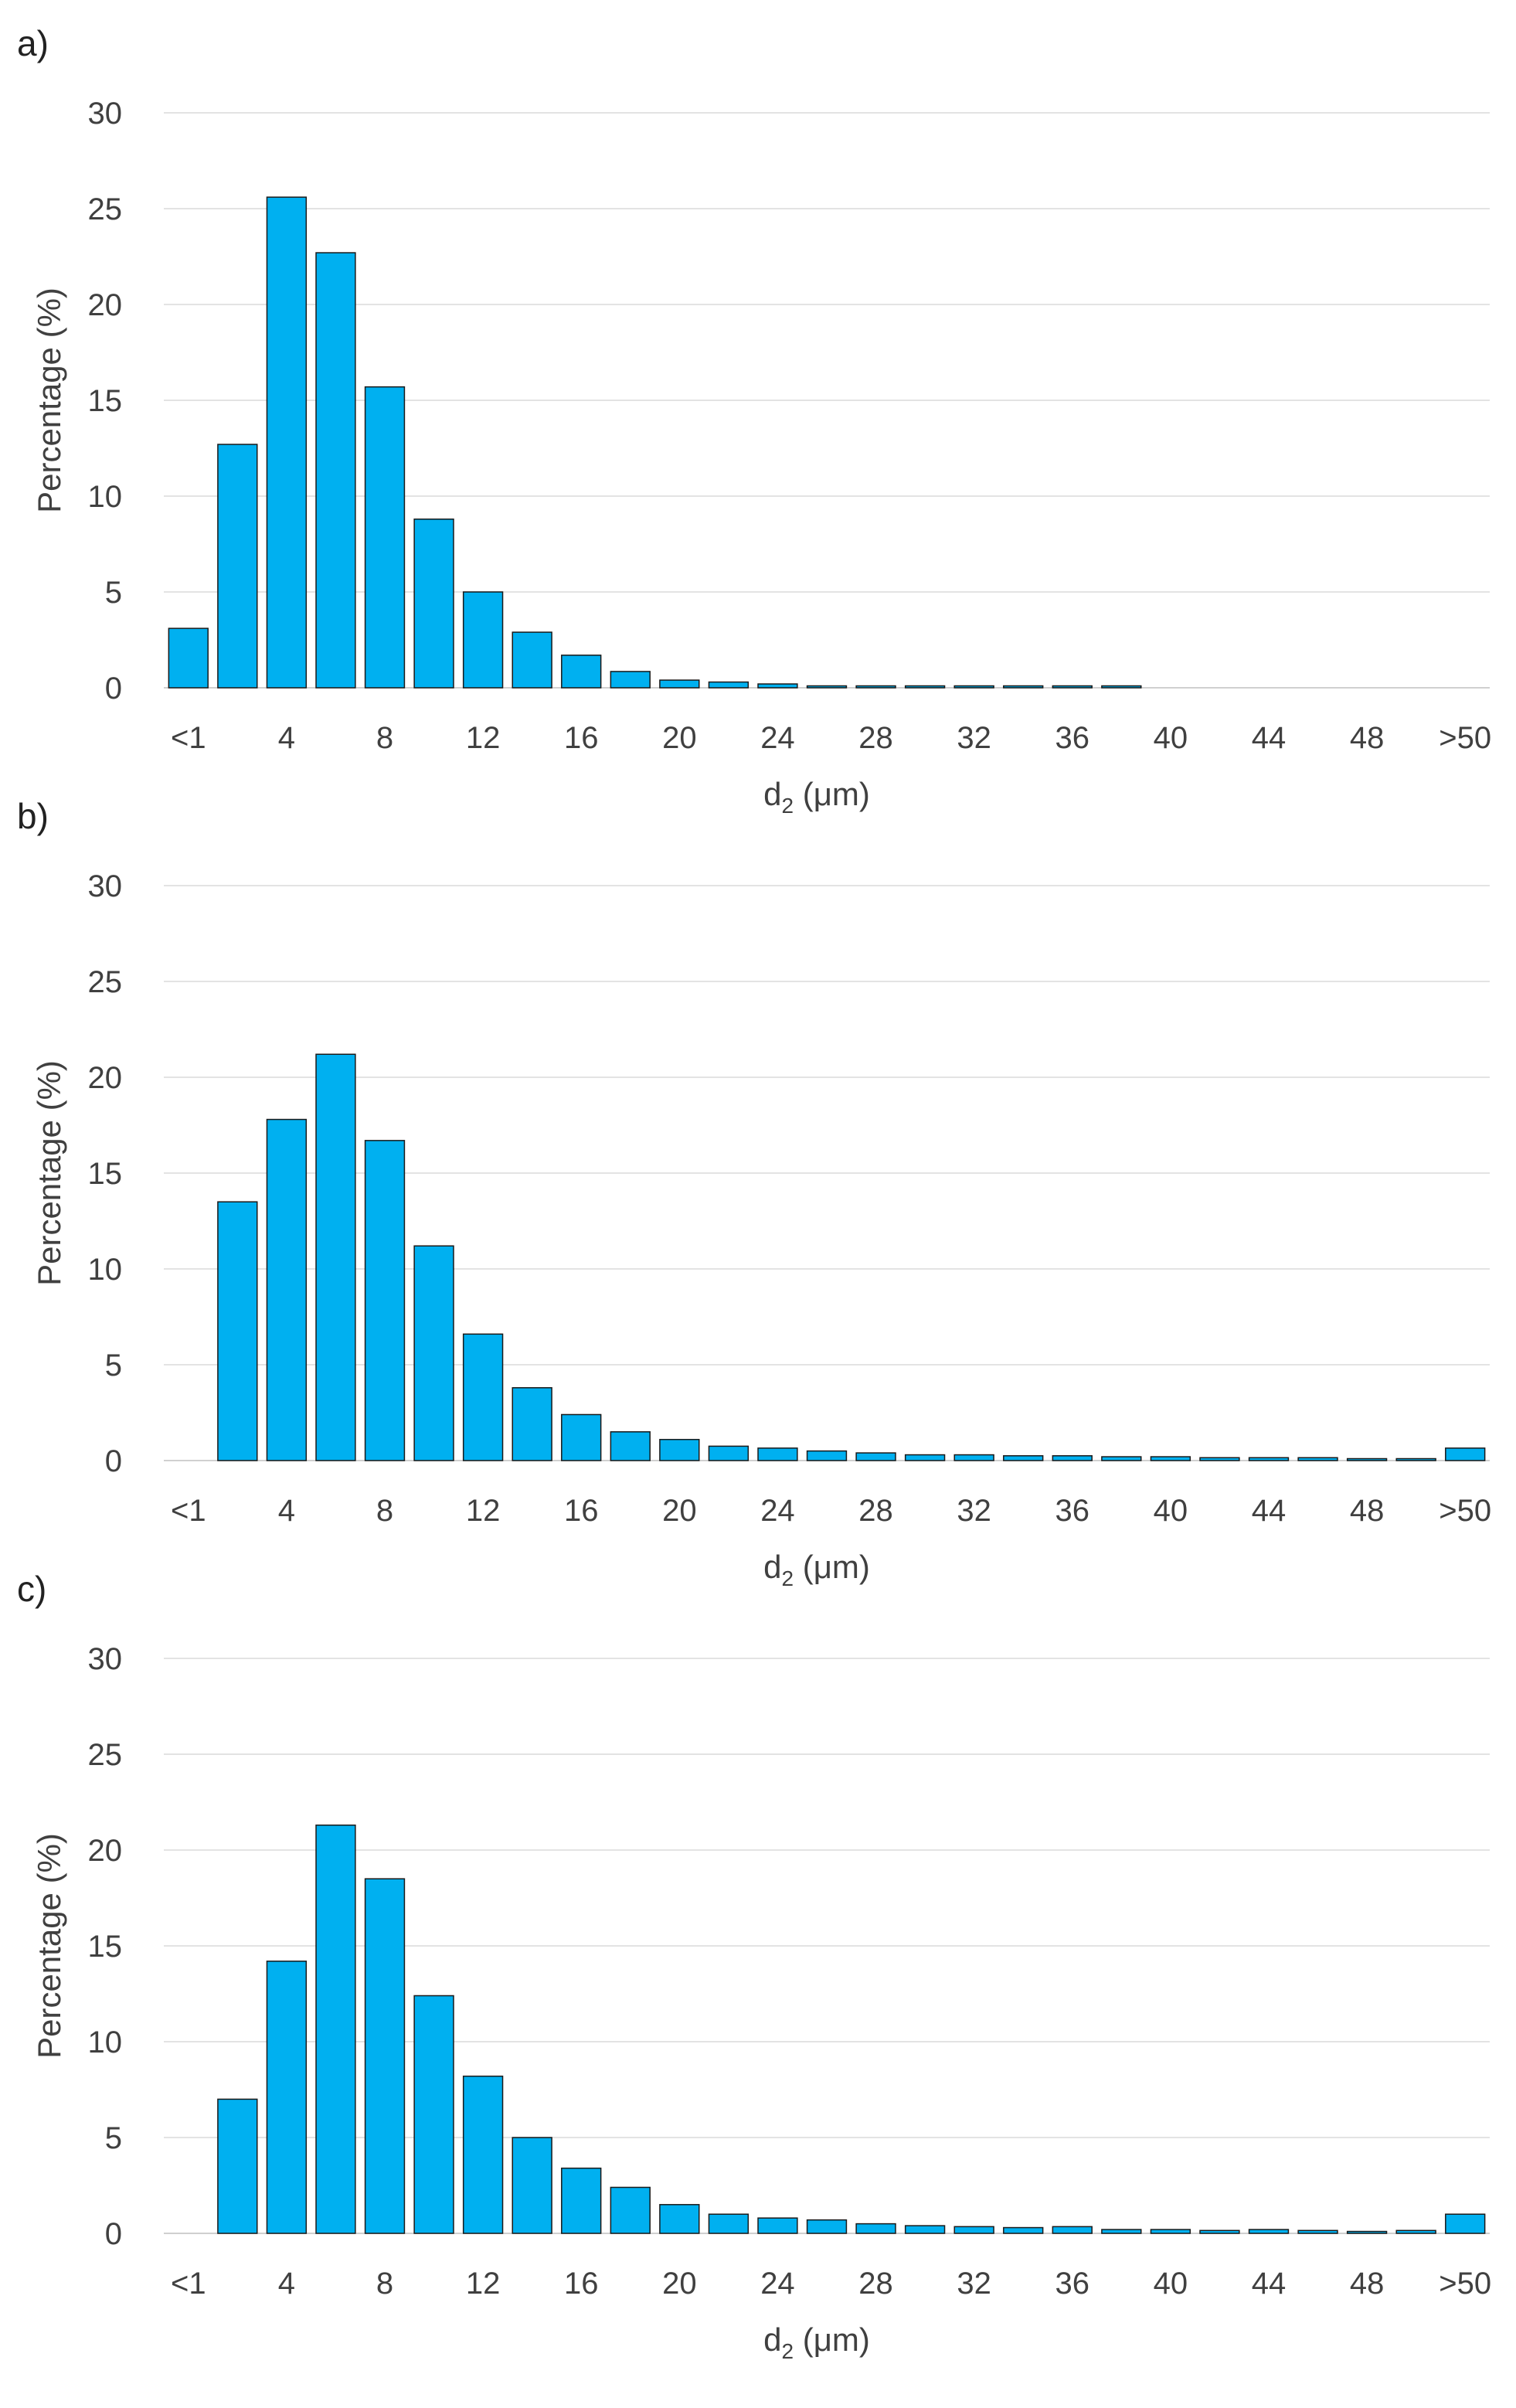 The height and width of the screenshot is (2408, 1516). What do you see at coordinates (188, 658) in the screenshot?
I see `bar-<1` at bounding box center [188, 658].